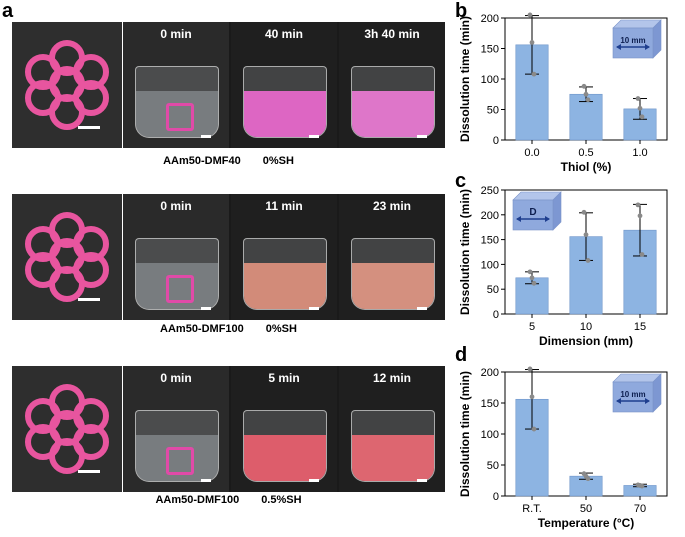 This screenshot has height=537, width=685. Describe the element at coordinates (202, 161) in the screenshot. I see `sample-name: AAm50-DMF40` at that location.